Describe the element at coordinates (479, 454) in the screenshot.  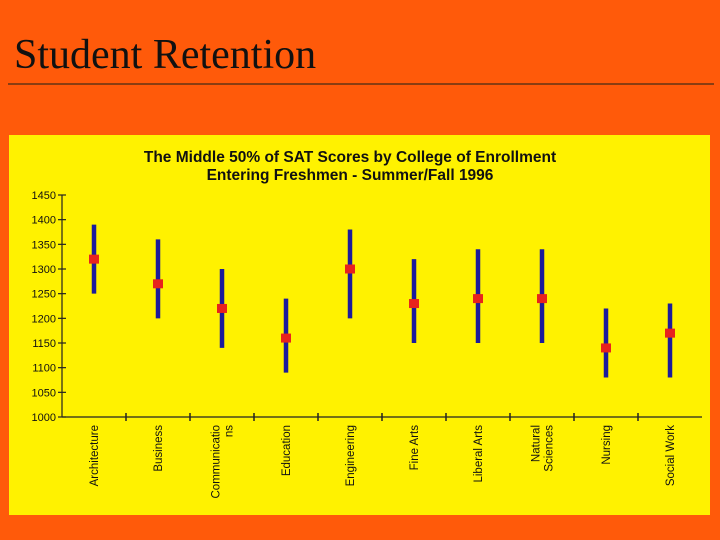
I see `x-category-label: Liberal Arts` at that location.